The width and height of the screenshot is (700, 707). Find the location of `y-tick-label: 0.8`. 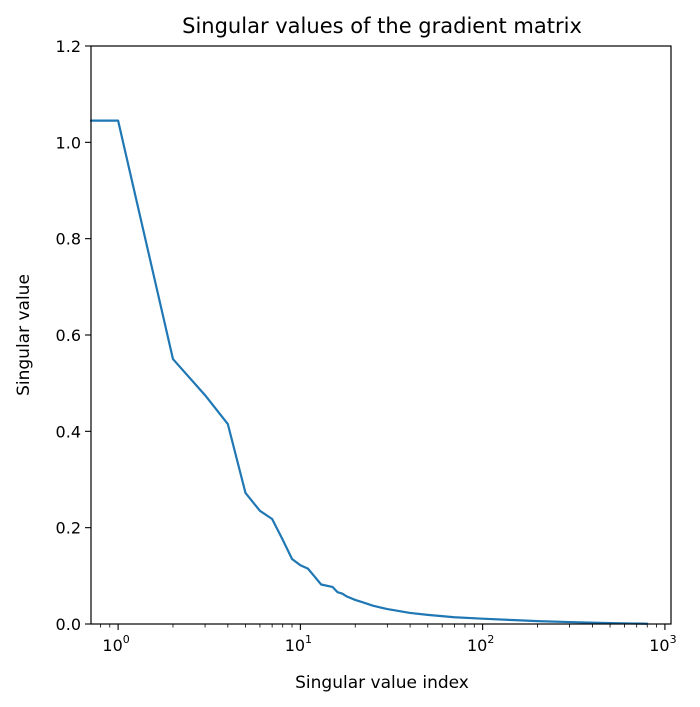

y-tick-label: 0.8 is located at coordinates (68, 239).